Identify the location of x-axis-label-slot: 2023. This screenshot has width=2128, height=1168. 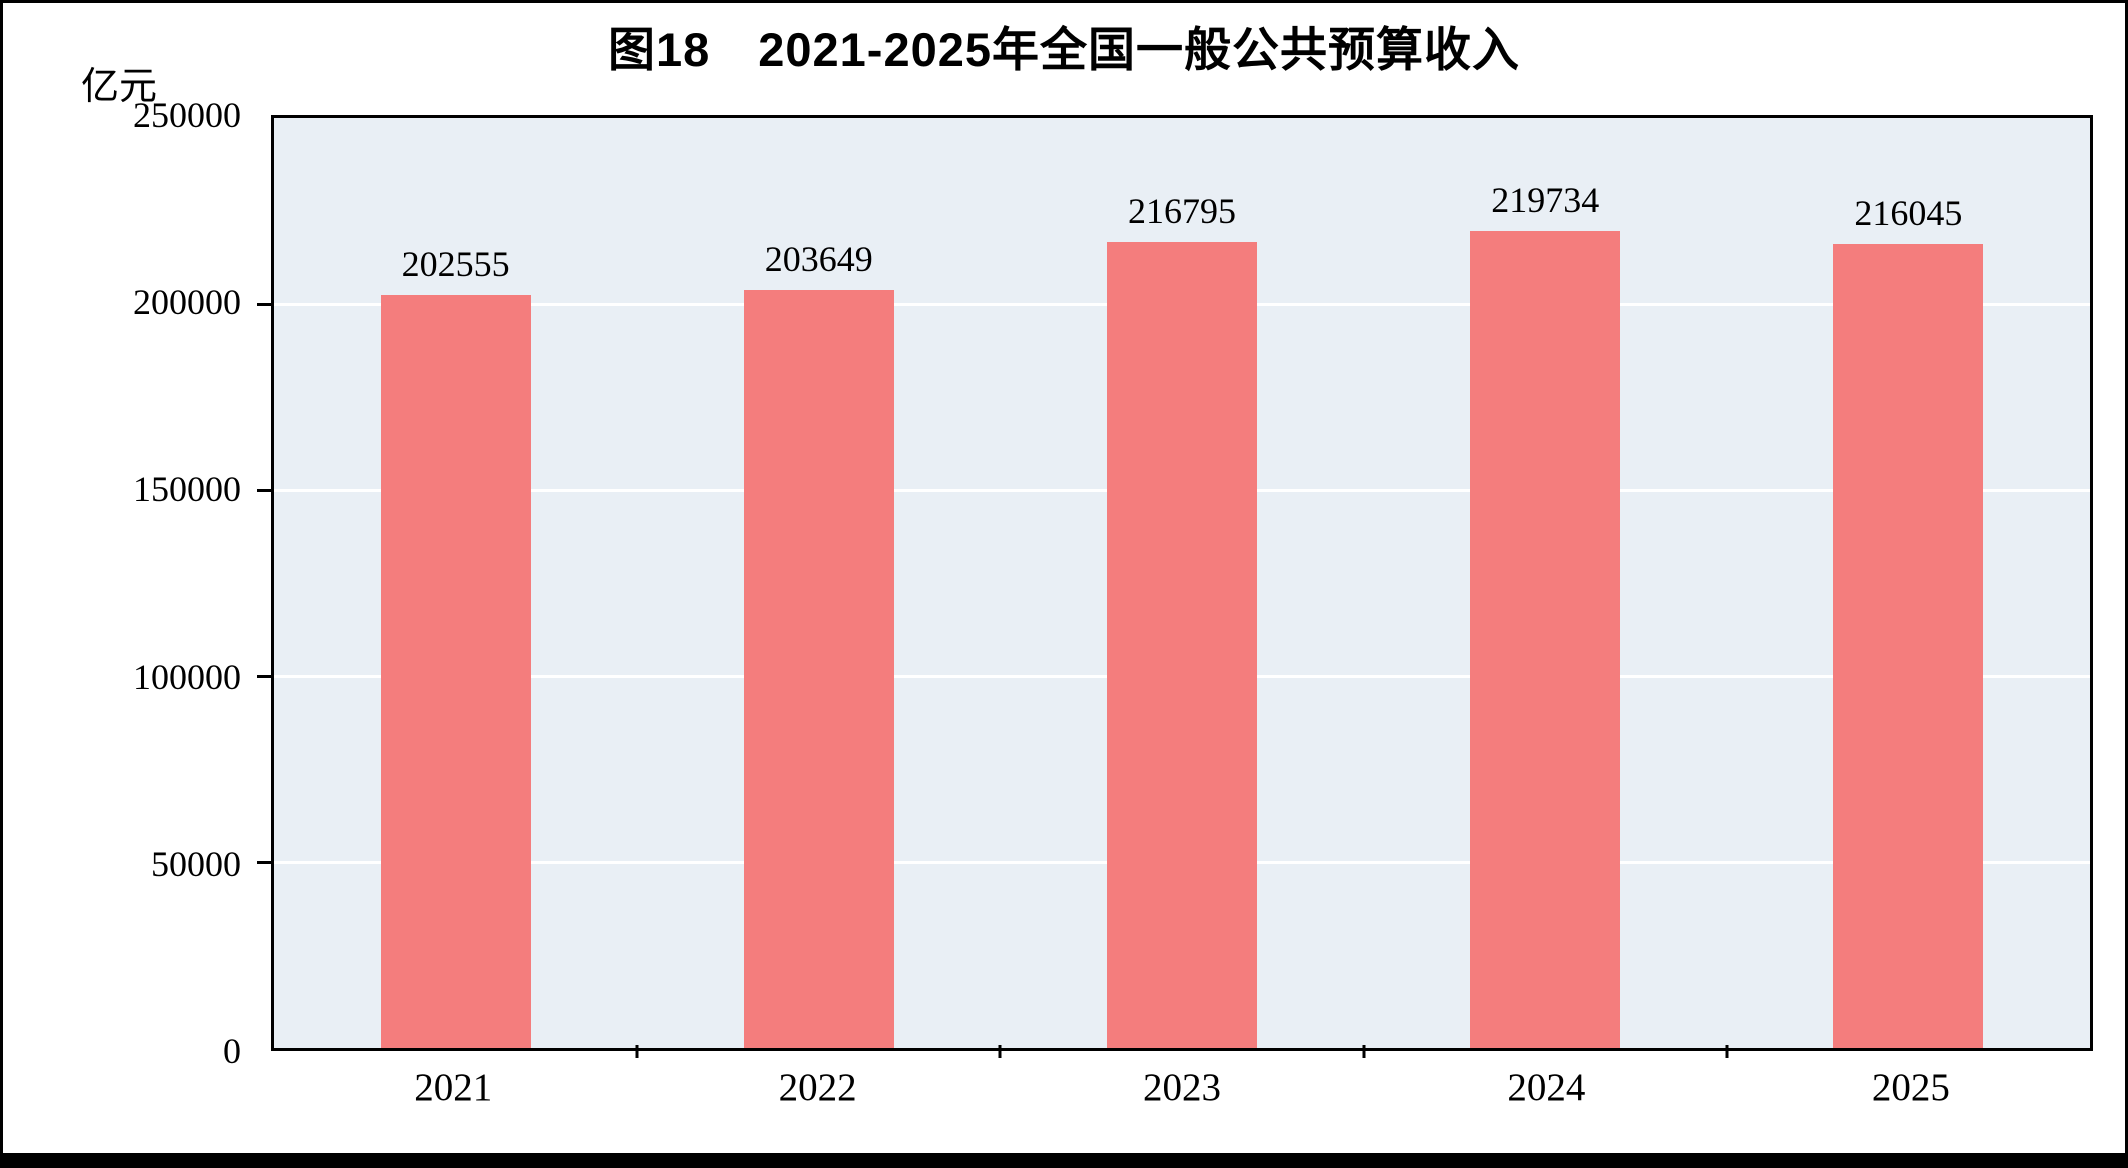
(1182, 1095).